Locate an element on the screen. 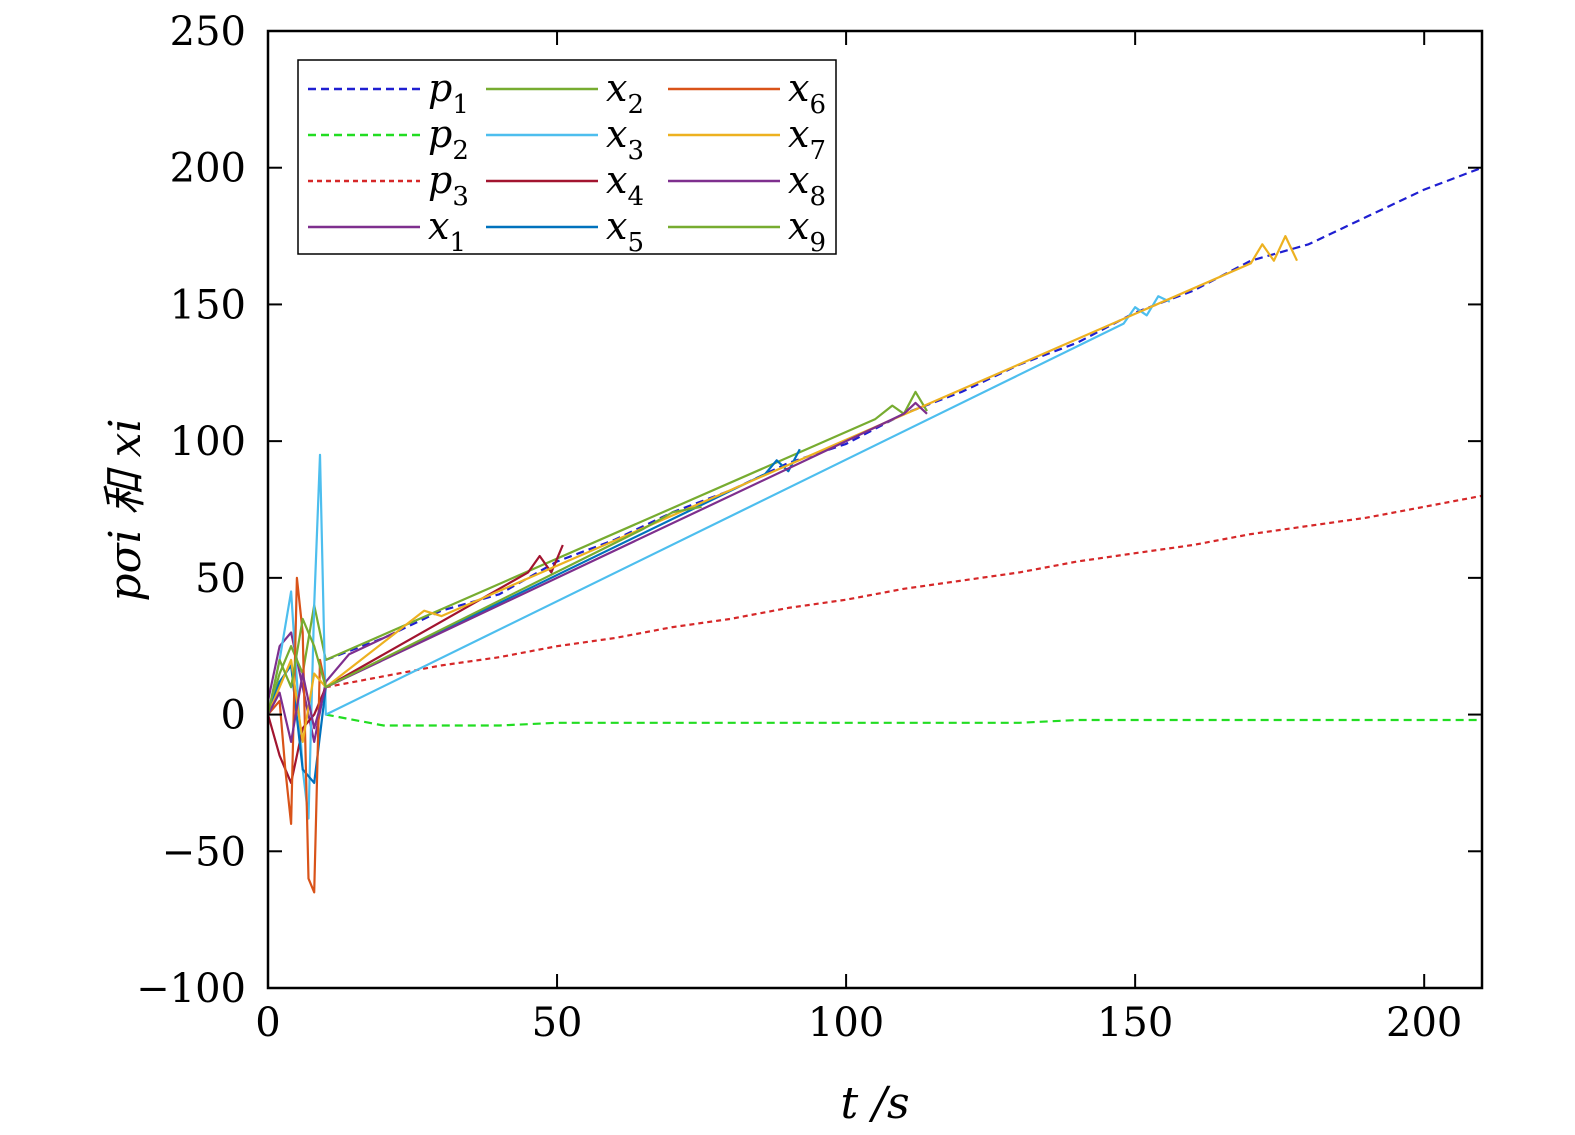  y-tick-label: −100 is located at coordinates (191, 989).